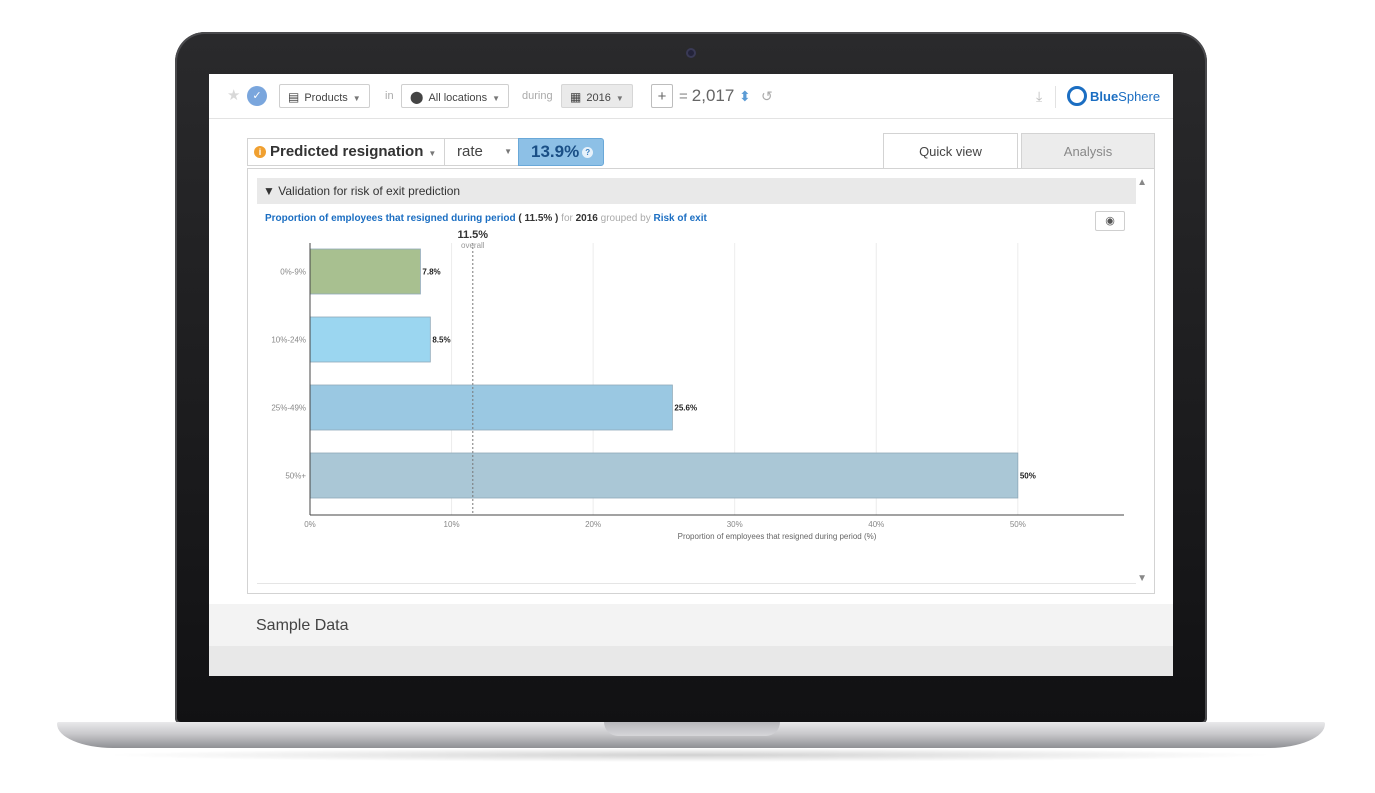  What do you see at coordinates (950, 151) in the screenshot?
I see `tab-quick-view: Quick view` at bounding box center [950, 151].